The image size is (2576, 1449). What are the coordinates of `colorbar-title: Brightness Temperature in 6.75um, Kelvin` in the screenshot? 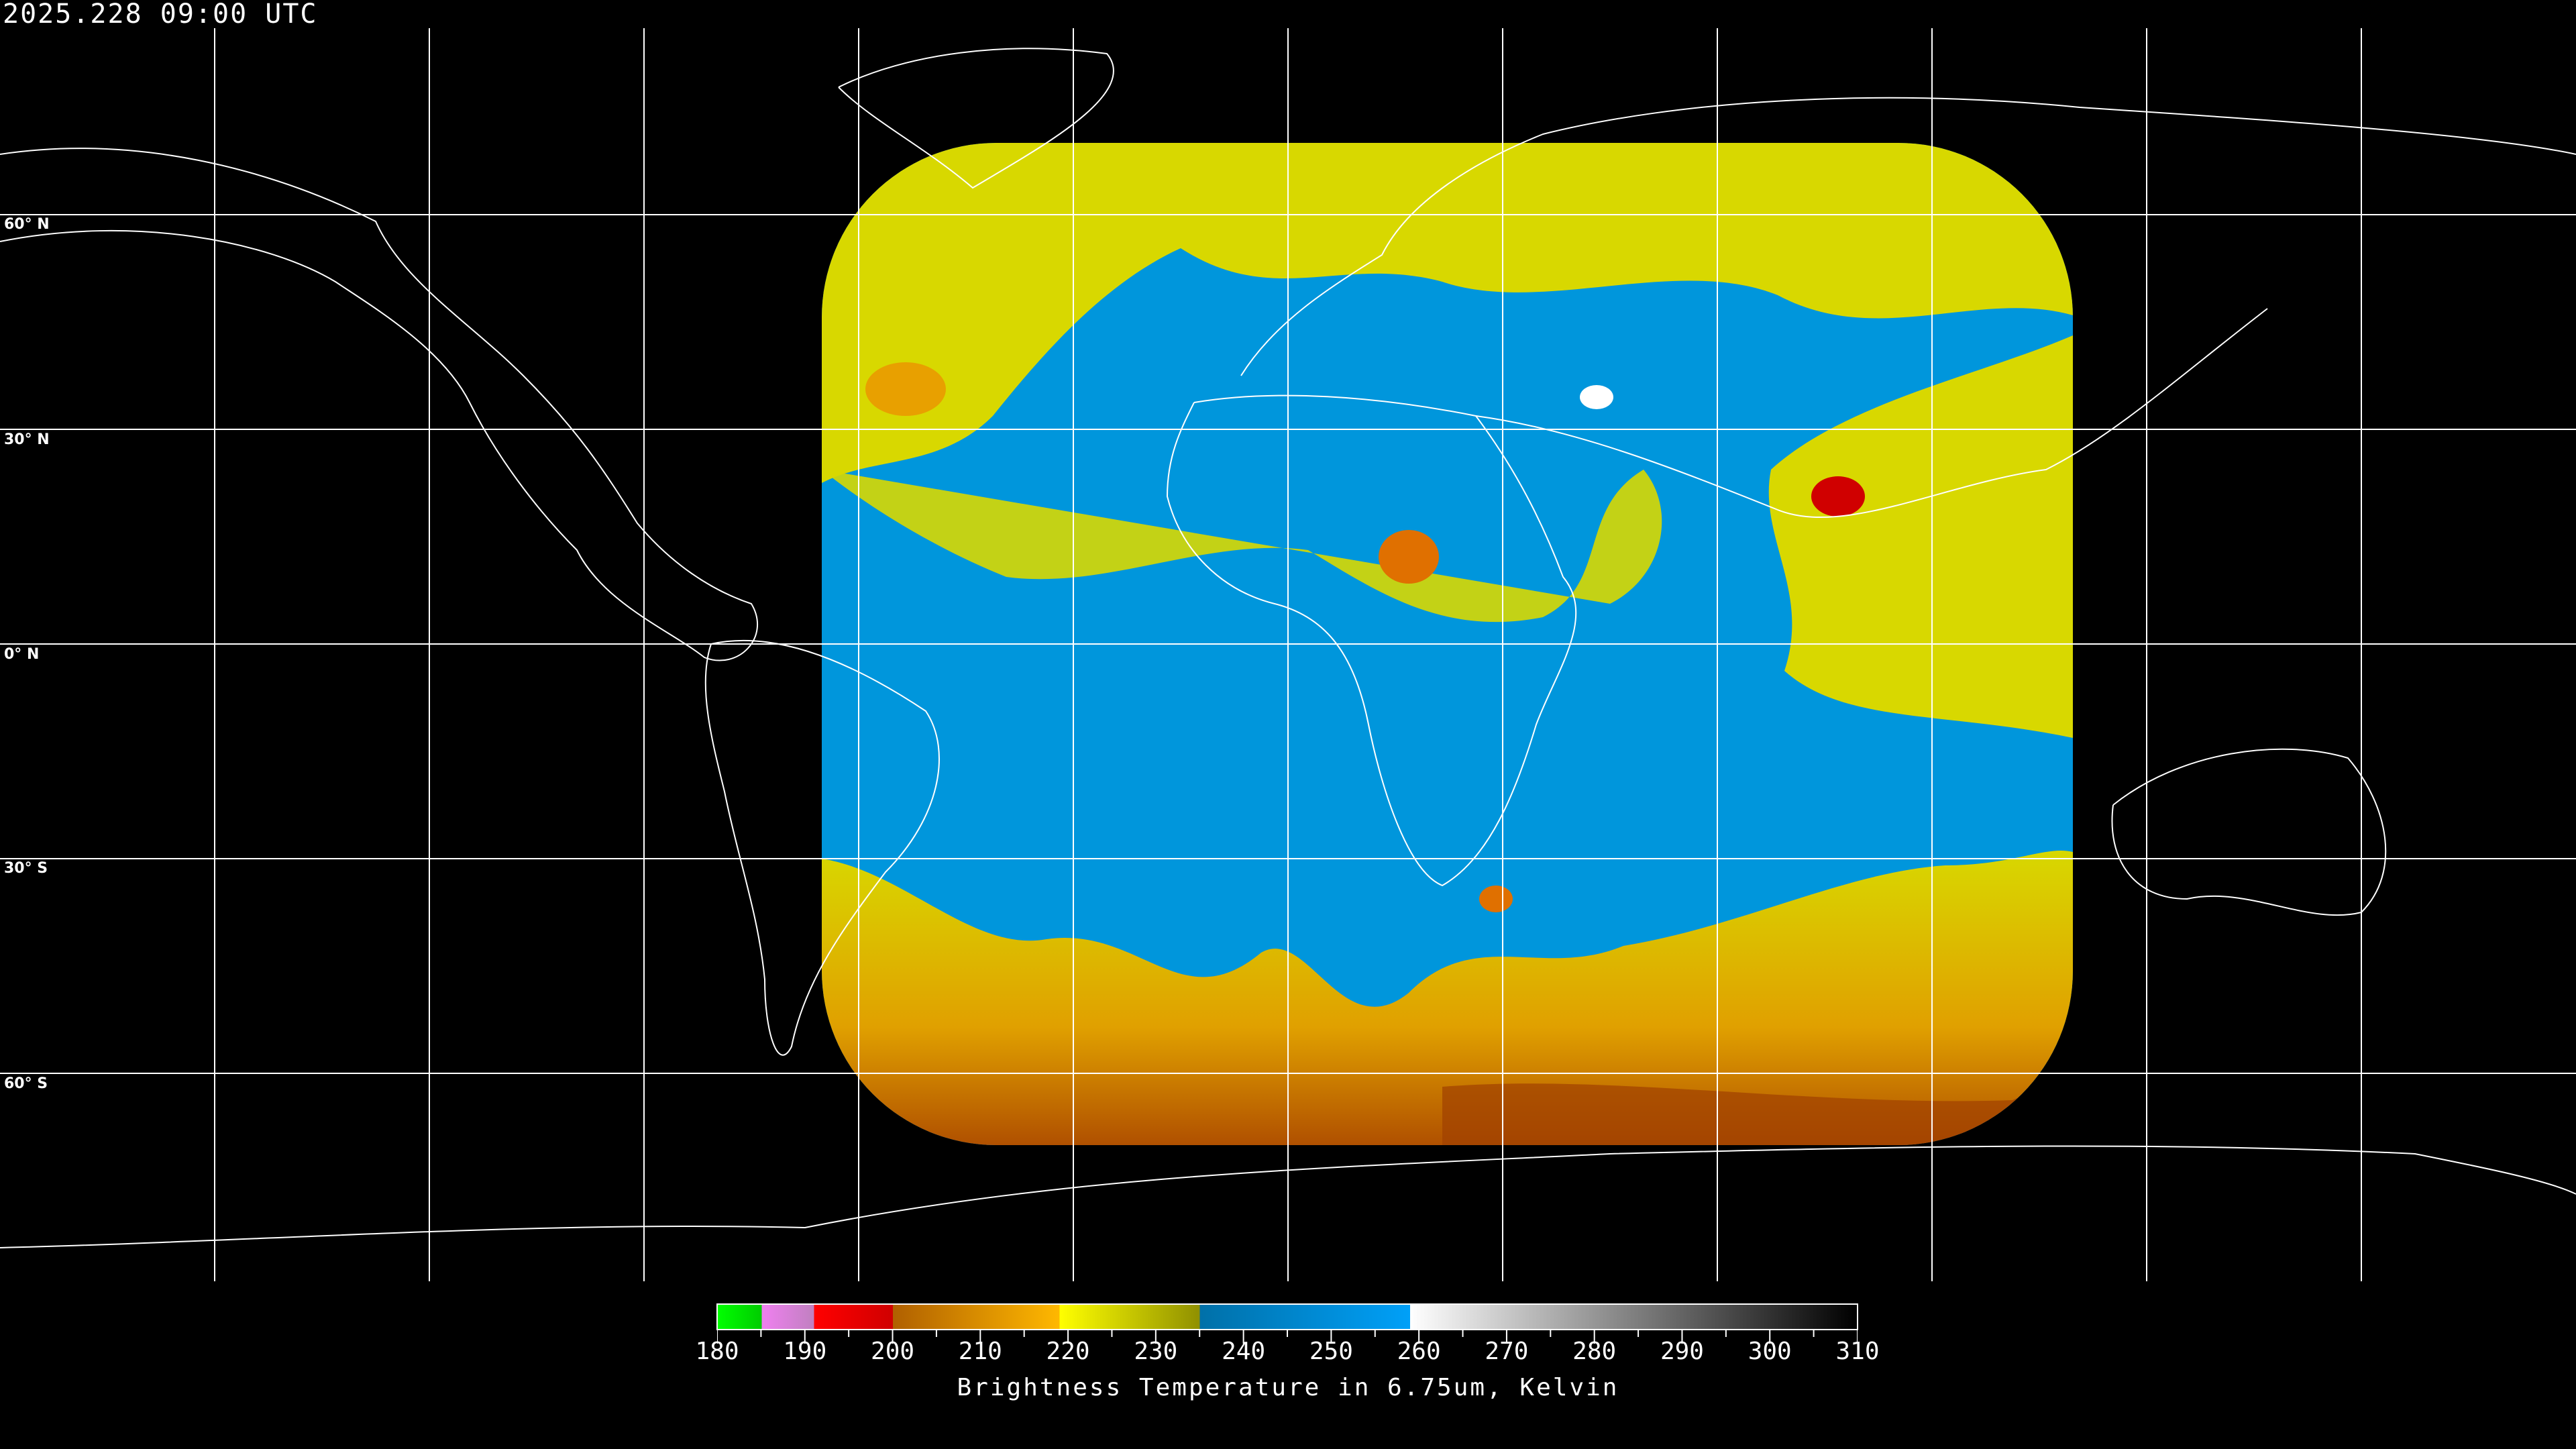 It's located at (1288, 1387).